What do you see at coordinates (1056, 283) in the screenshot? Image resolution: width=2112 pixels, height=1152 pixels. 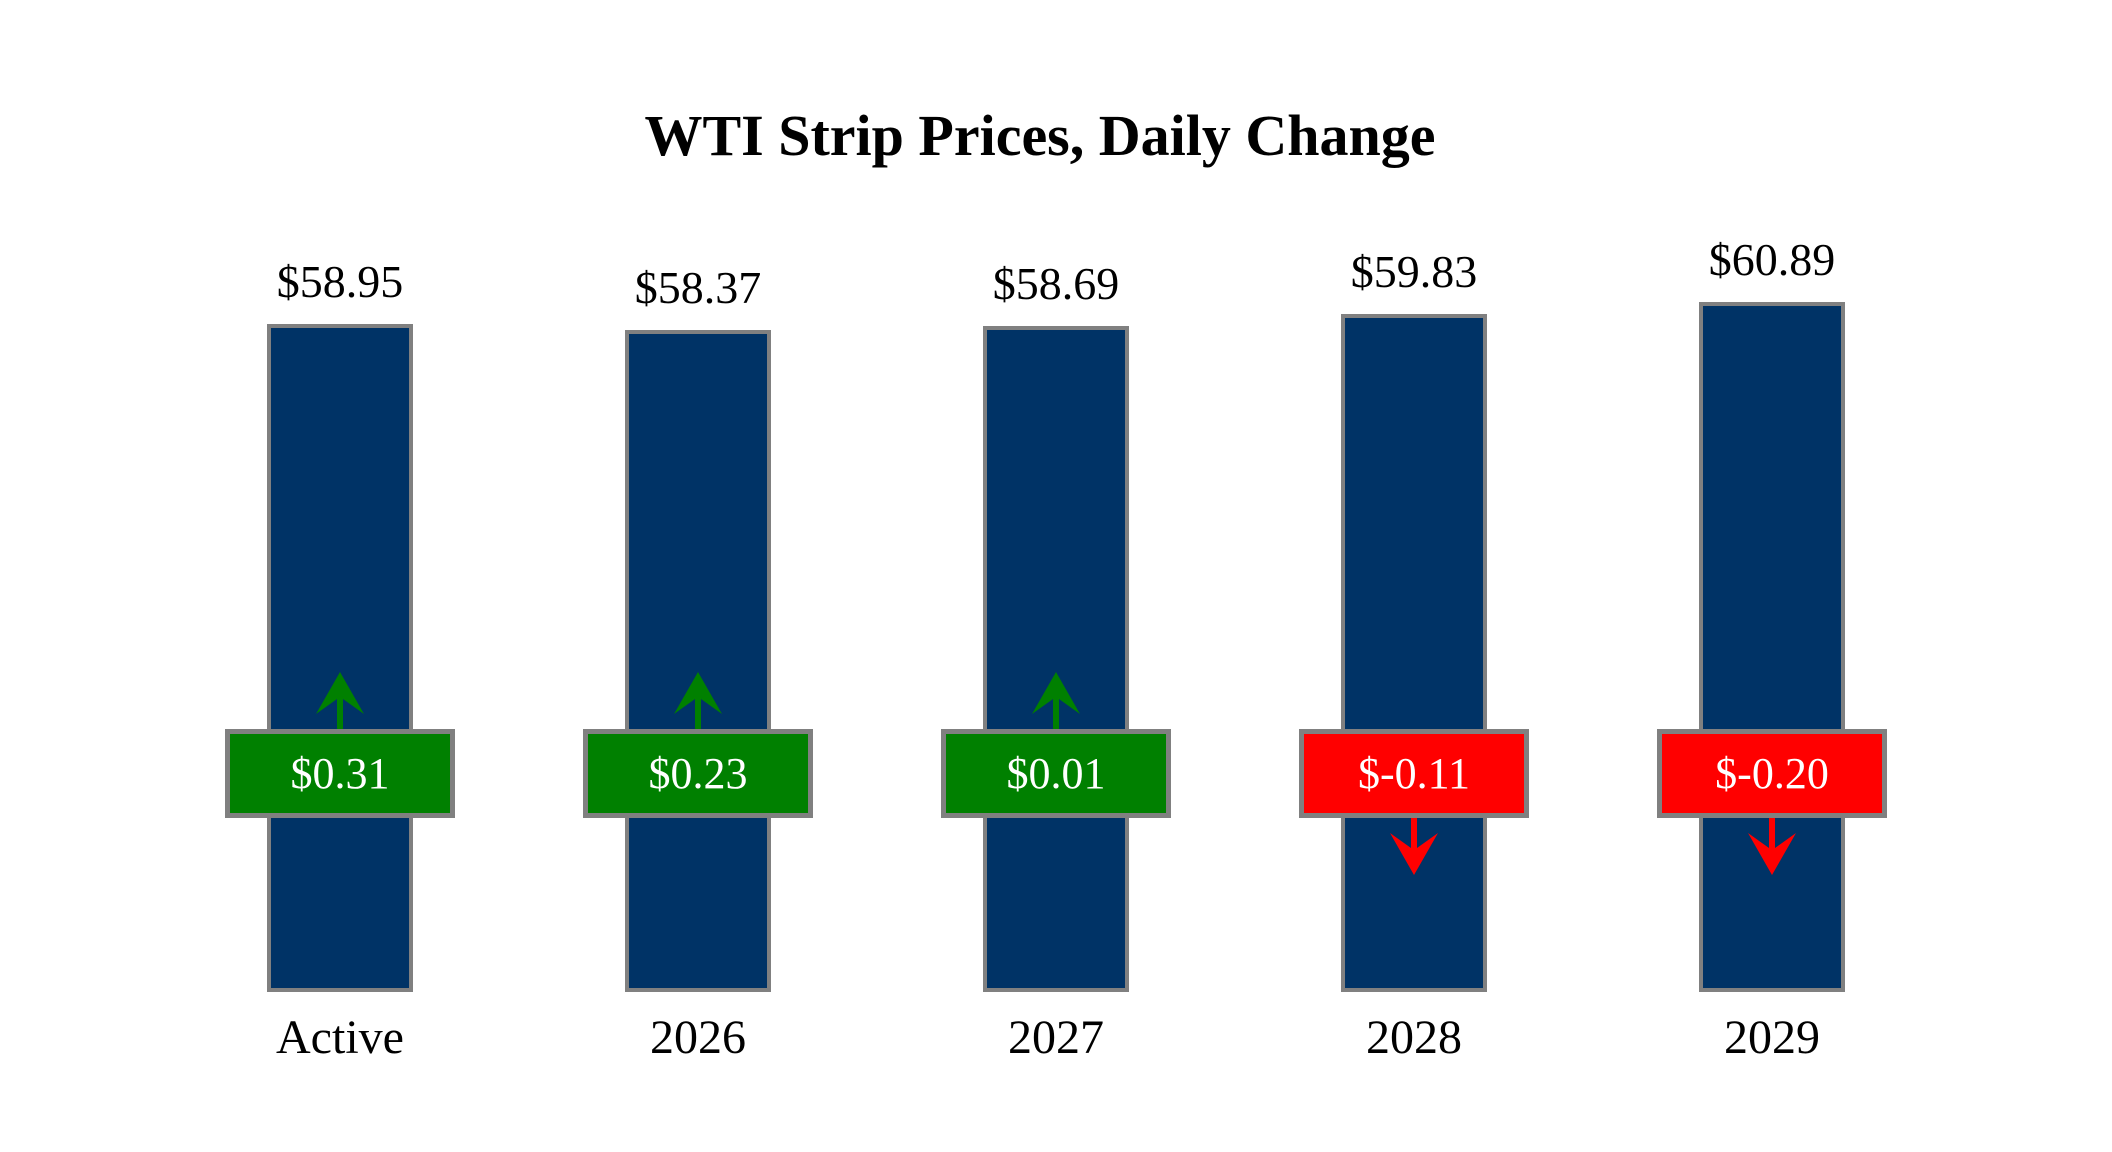 I see `price-label: $58.69` at bounding box center [1056, 283].